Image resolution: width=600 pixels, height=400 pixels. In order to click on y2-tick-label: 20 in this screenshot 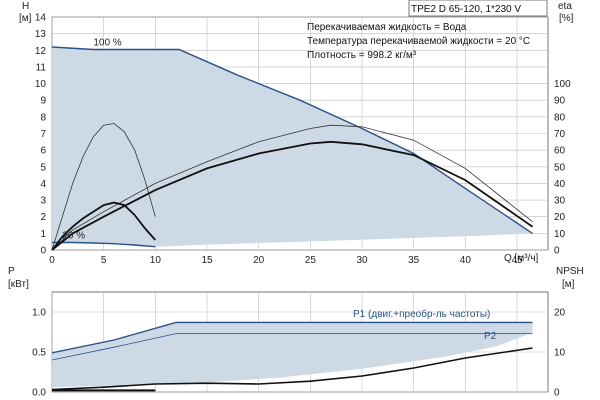, I will do `click(560, 217)`.